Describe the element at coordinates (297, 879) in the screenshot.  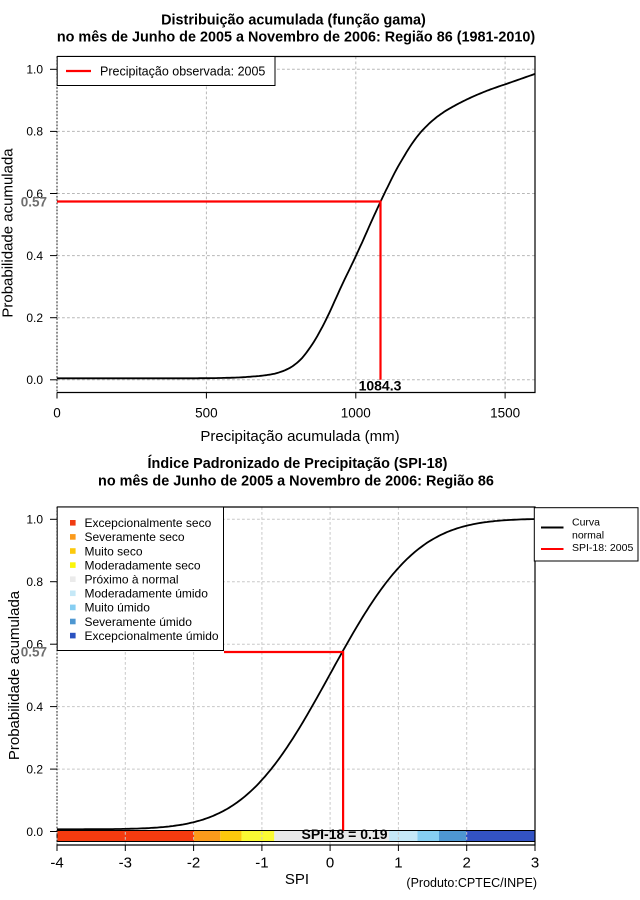
I see `svg-text: SPI` at that location.